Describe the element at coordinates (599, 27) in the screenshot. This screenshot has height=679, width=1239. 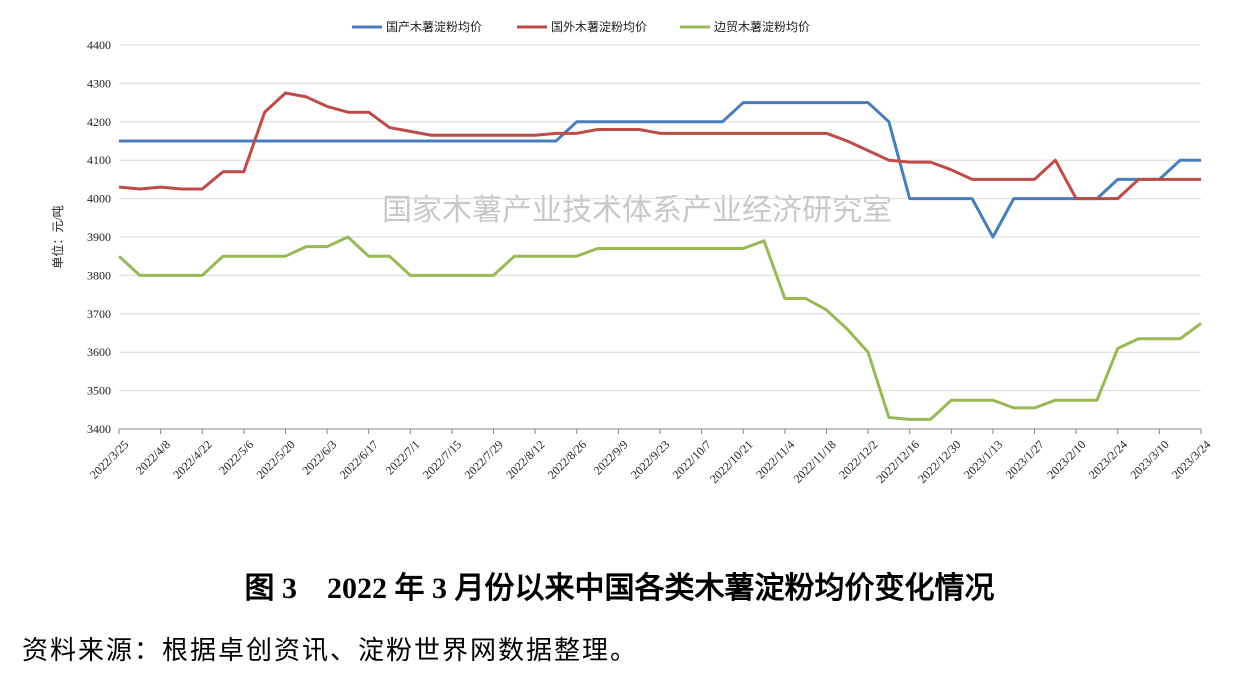
I see `legend-label: 国外木薯淀粉均价` at that location.